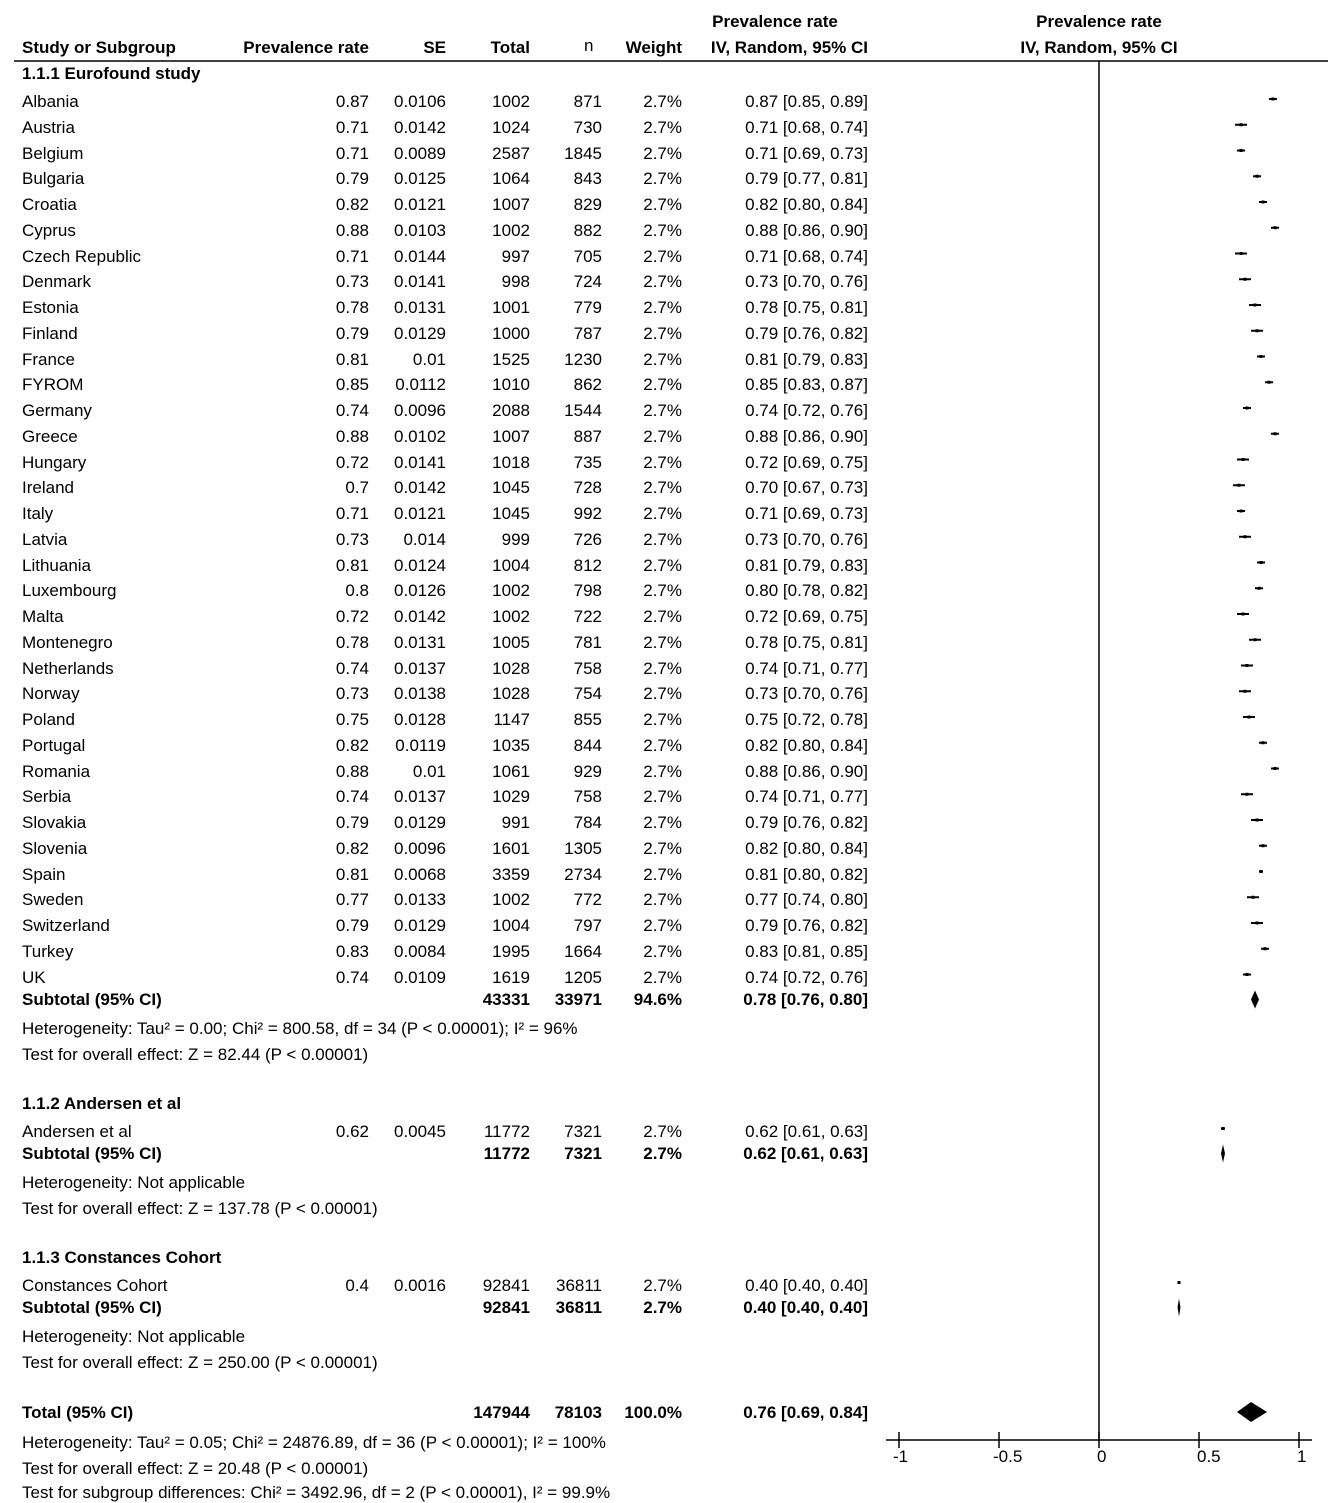 The width and height of the screenshot is (1328, 1503). What do you see at coordinates (134, 1182) in the screenshot?
I see `heterogeneity-text: Heterogeneity: Not applicable` at bounding box center [134, 1182].